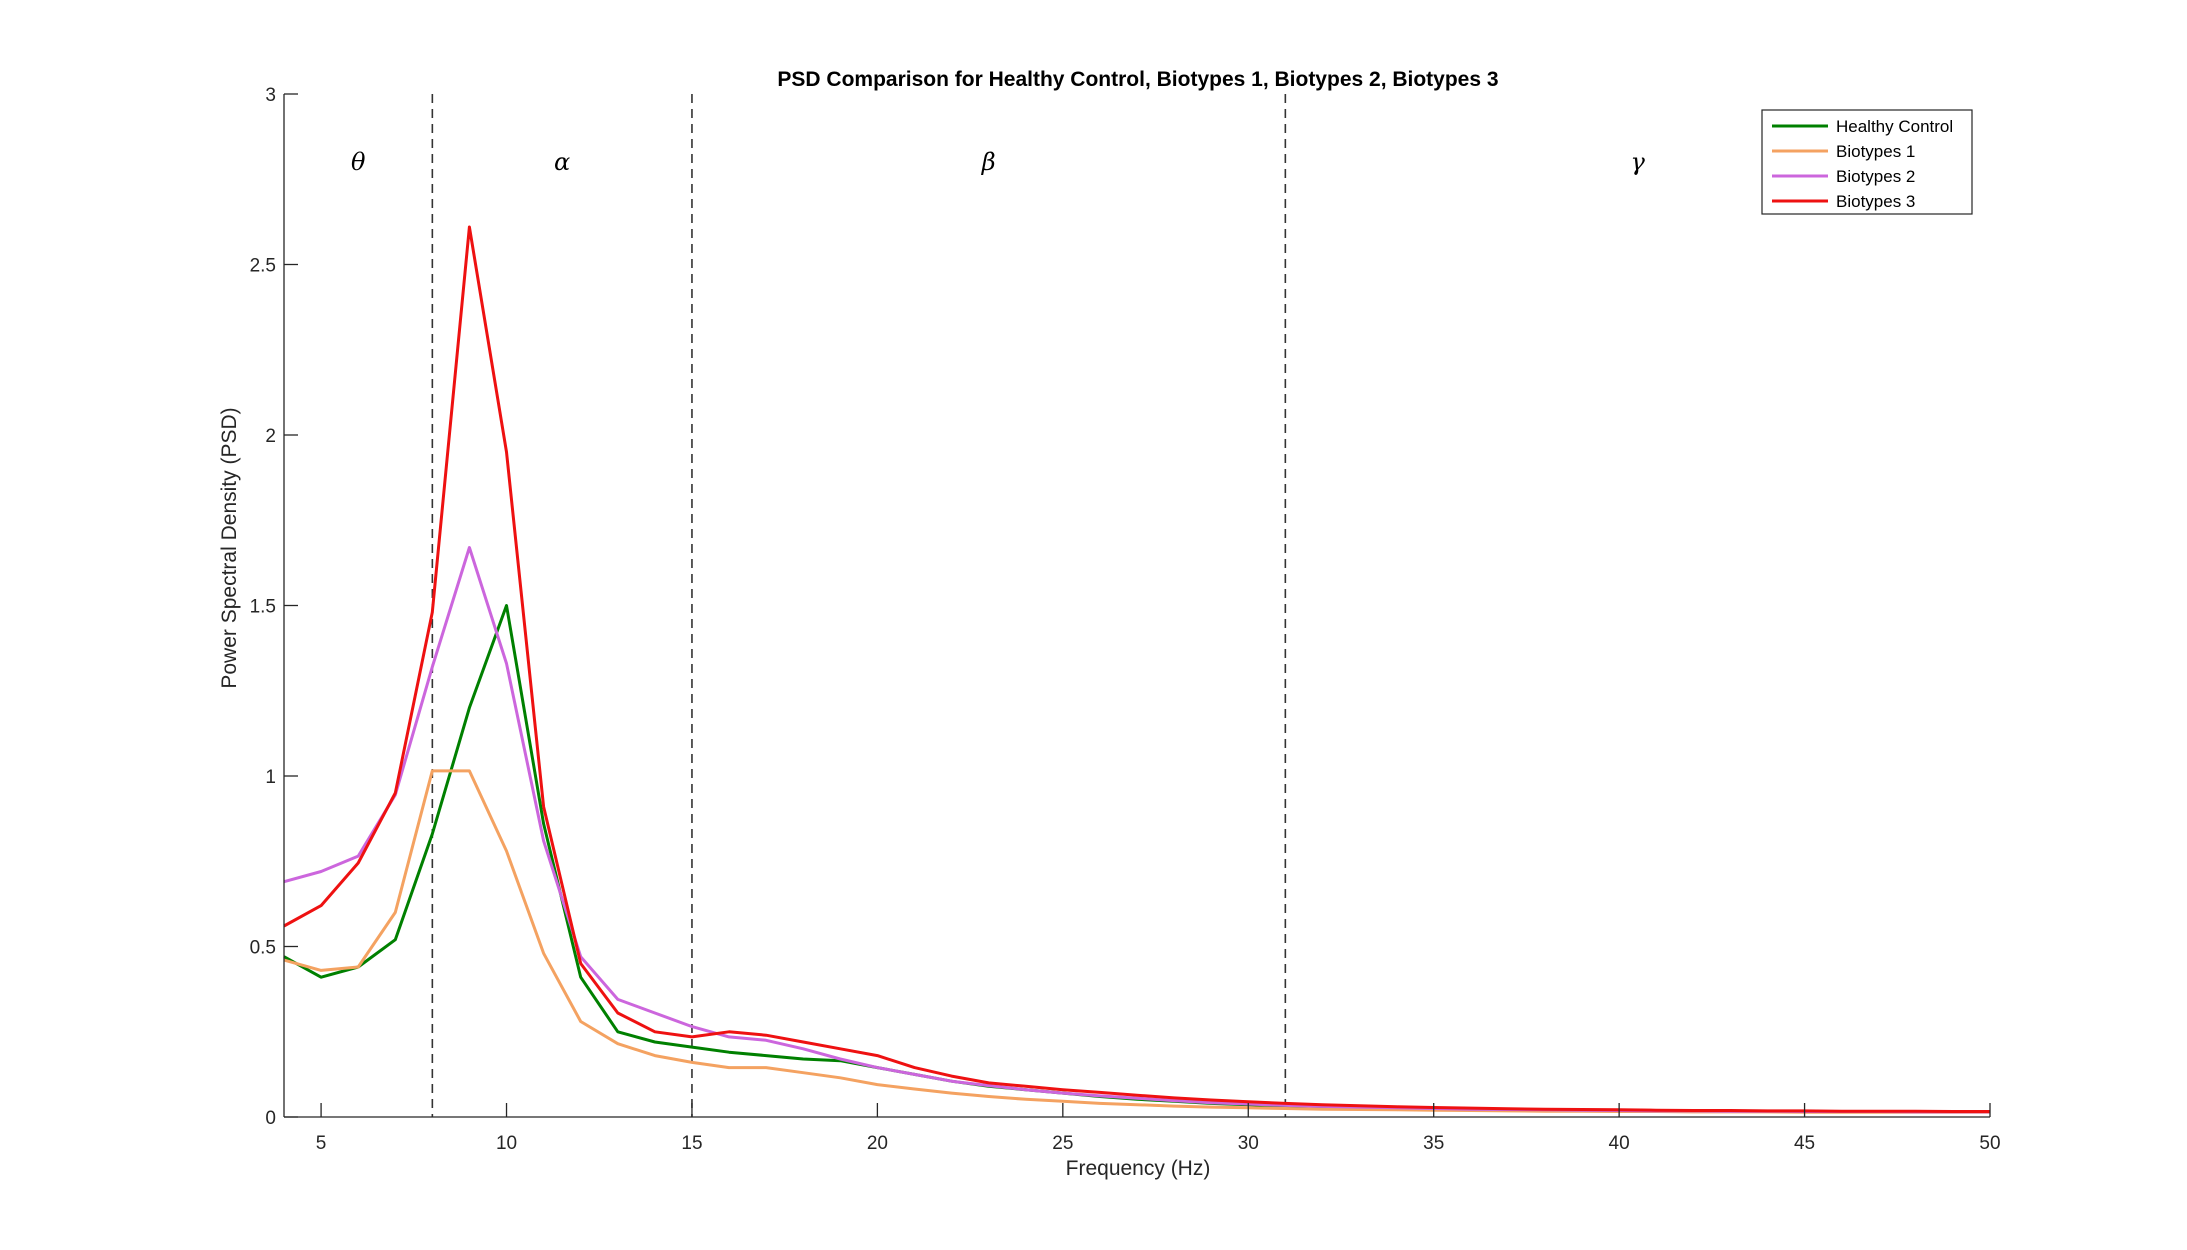  I want to click on legend-label-1: Biotypes 1, so click(1875, 151).